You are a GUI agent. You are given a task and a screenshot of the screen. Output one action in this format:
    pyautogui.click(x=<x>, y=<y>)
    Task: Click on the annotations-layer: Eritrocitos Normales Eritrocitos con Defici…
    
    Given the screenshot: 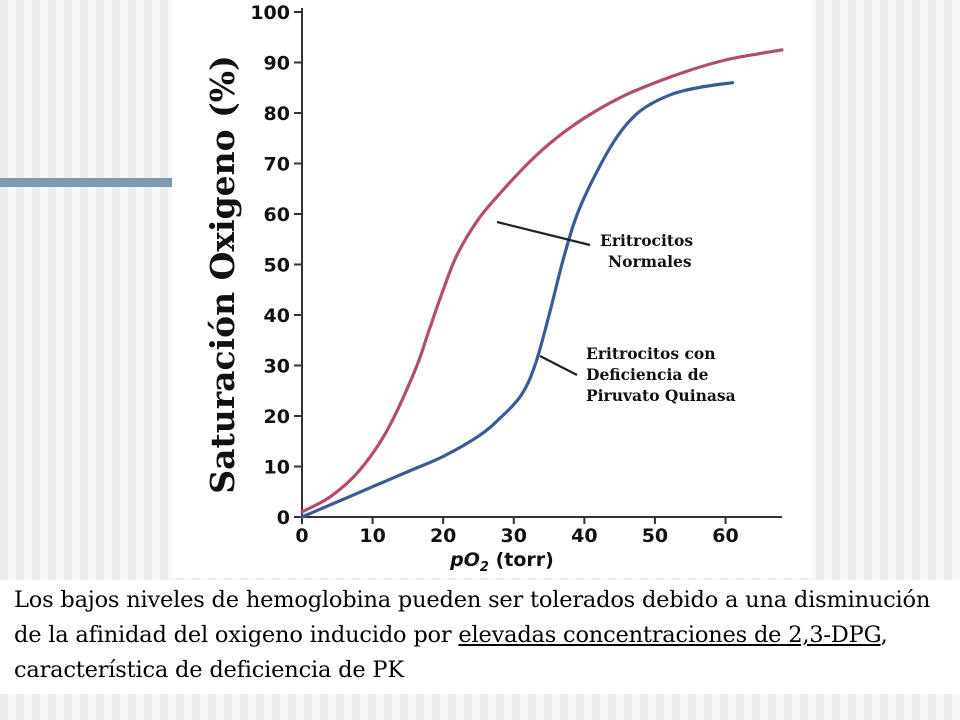 What is the action you would take?
    pyautogui.click(x=616, y=312)
    